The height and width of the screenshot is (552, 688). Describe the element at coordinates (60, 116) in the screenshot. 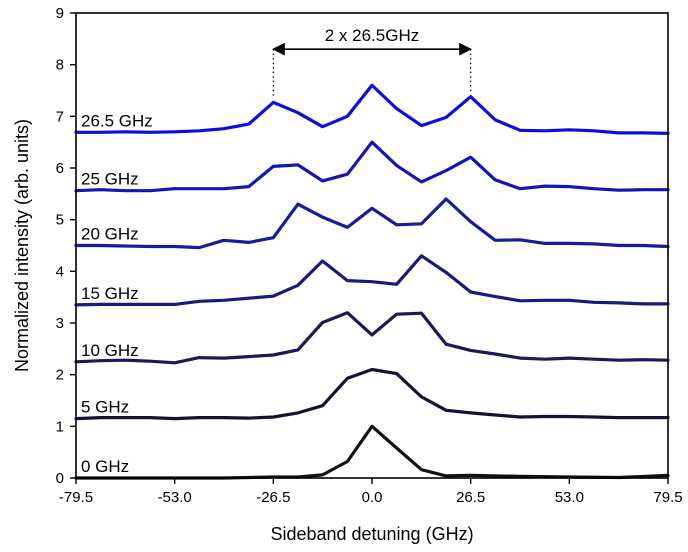

I see `y-tick-label: 7` at that location.